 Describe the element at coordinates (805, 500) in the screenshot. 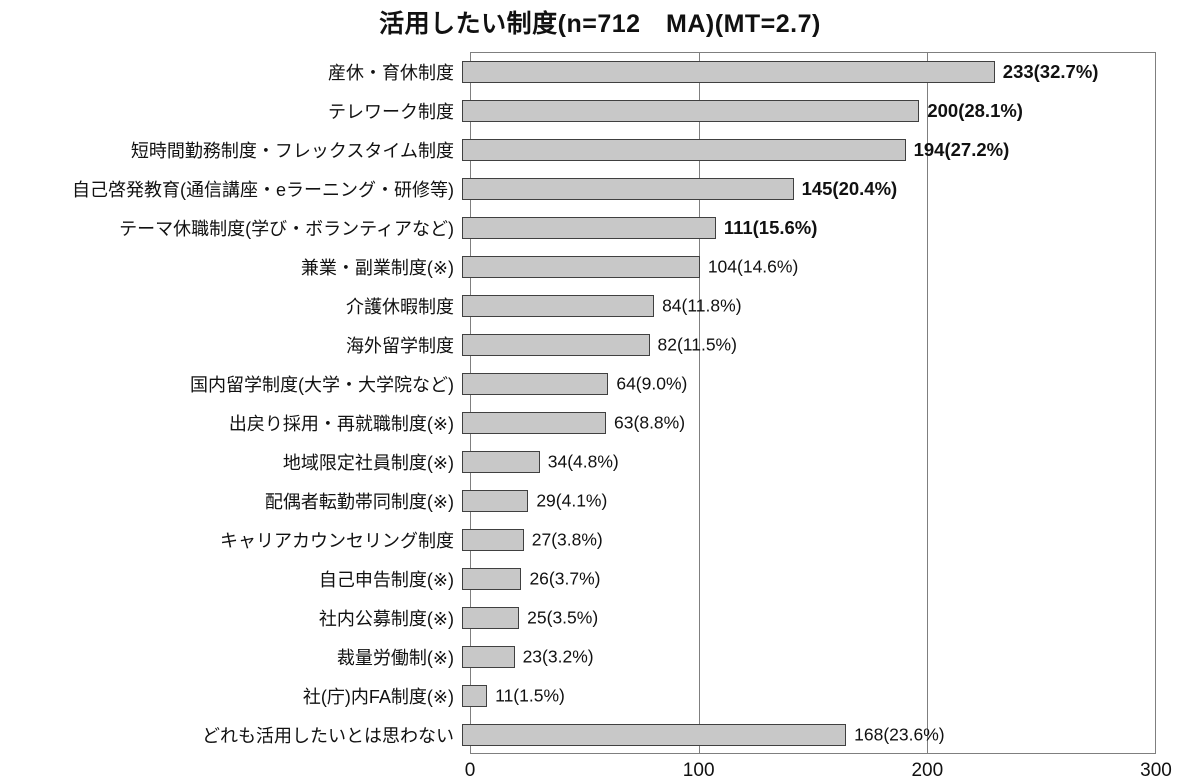

I see `bar-zone: 29(4.1%)` at that location.